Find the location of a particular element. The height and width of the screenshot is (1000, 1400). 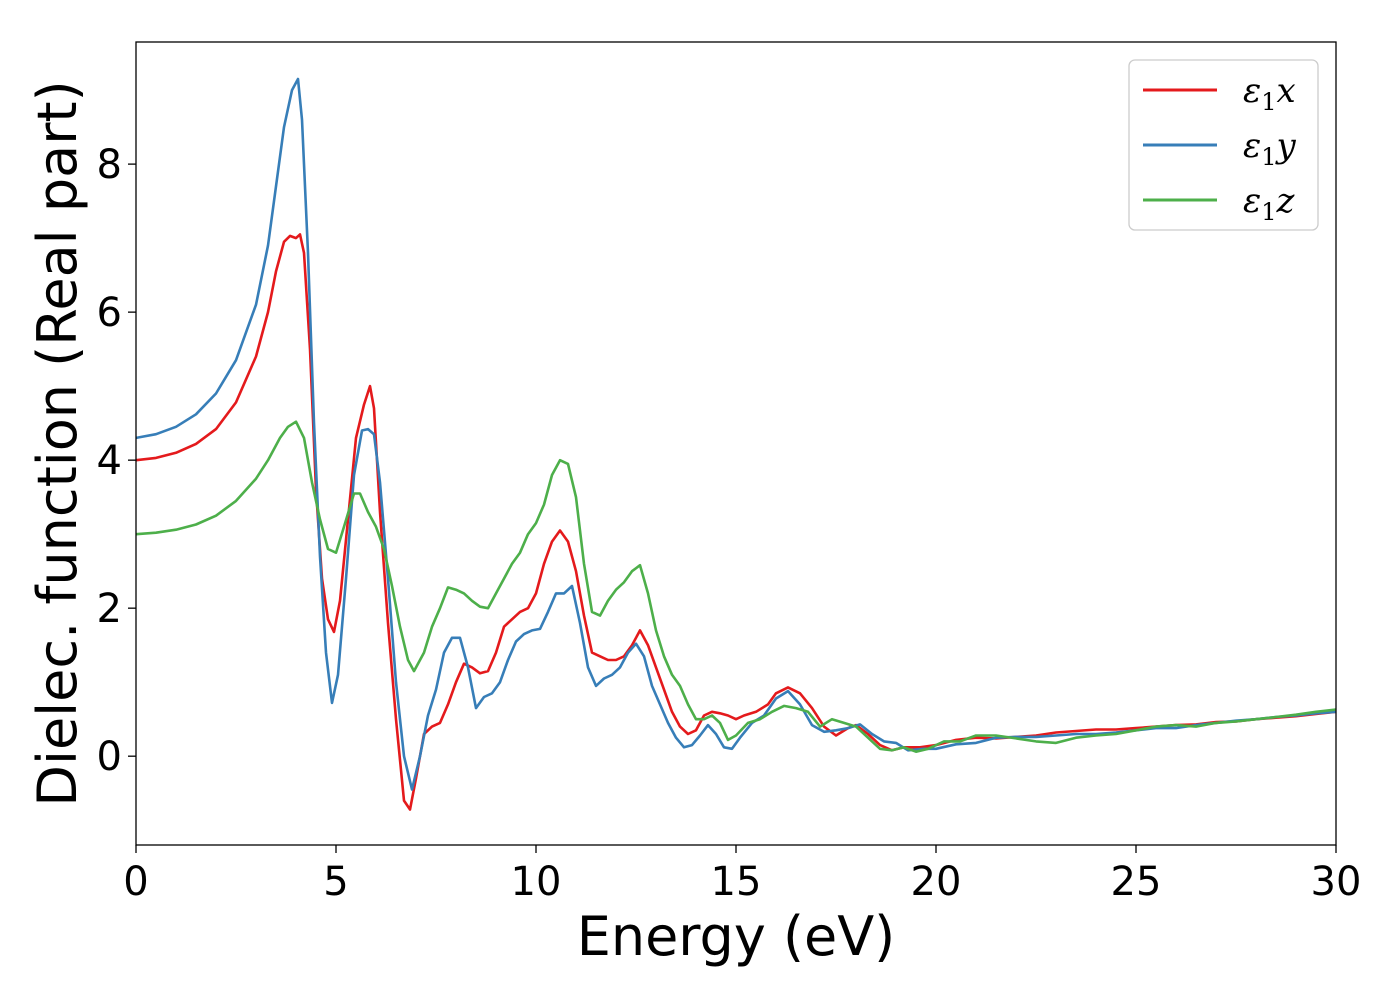

y-tick-label: 2 is located at coordinates (109, 609).